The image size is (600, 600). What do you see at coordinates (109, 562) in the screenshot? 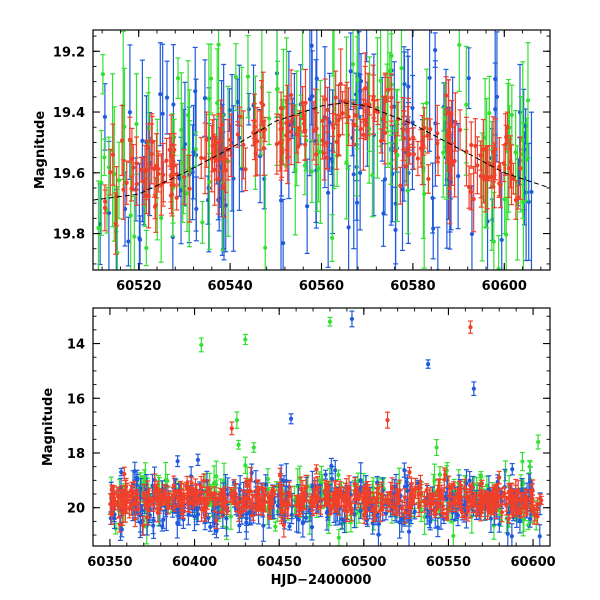
I see `x-tick-label: 60350` at bounding box center [109, 562].